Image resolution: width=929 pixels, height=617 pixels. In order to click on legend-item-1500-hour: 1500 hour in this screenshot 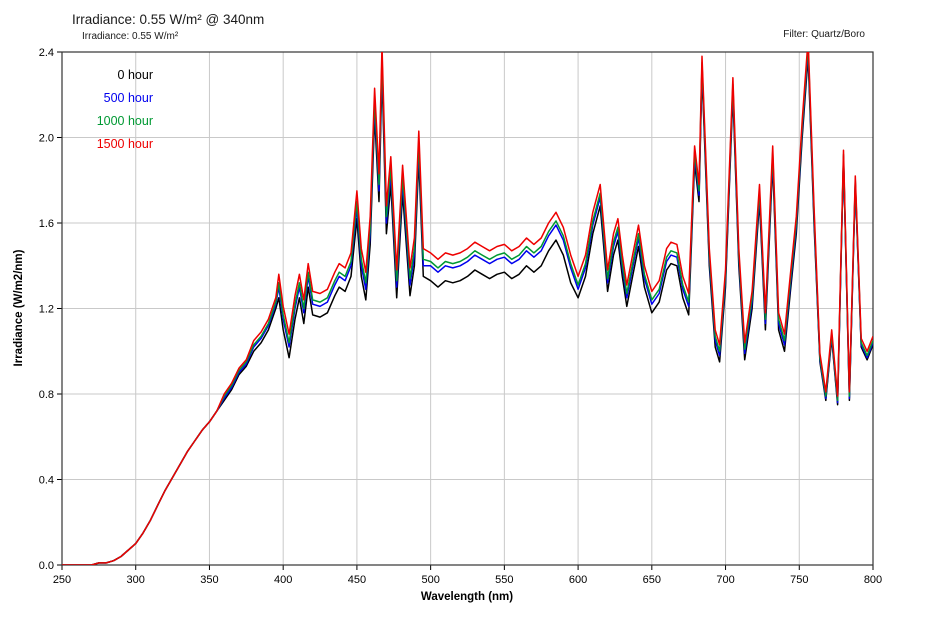, I will do `click(124, 144)`.